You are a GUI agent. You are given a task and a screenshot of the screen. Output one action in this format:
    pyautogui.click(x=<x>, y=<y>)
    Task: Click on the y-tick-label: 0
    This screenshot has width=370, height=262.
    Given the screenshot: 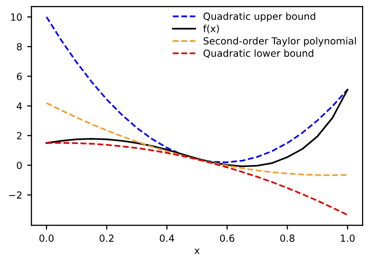 What is the action you would take?
    pyautogui.click(x=19, y=166)
    